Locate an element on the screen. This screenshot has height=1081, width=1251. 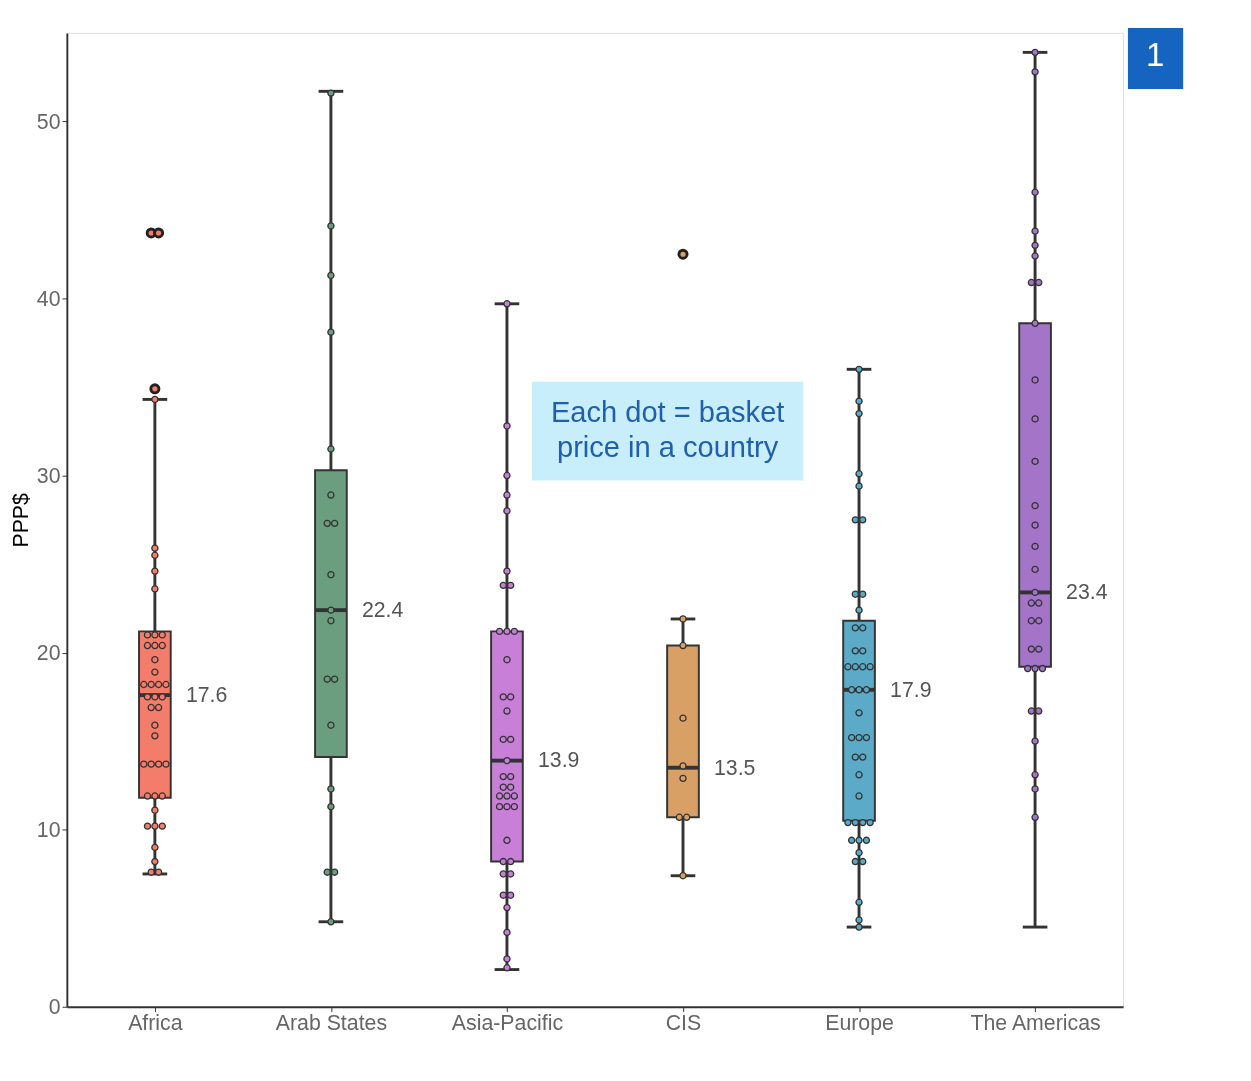
x-tick-label: CIS is located at coordinates (683, 1023).